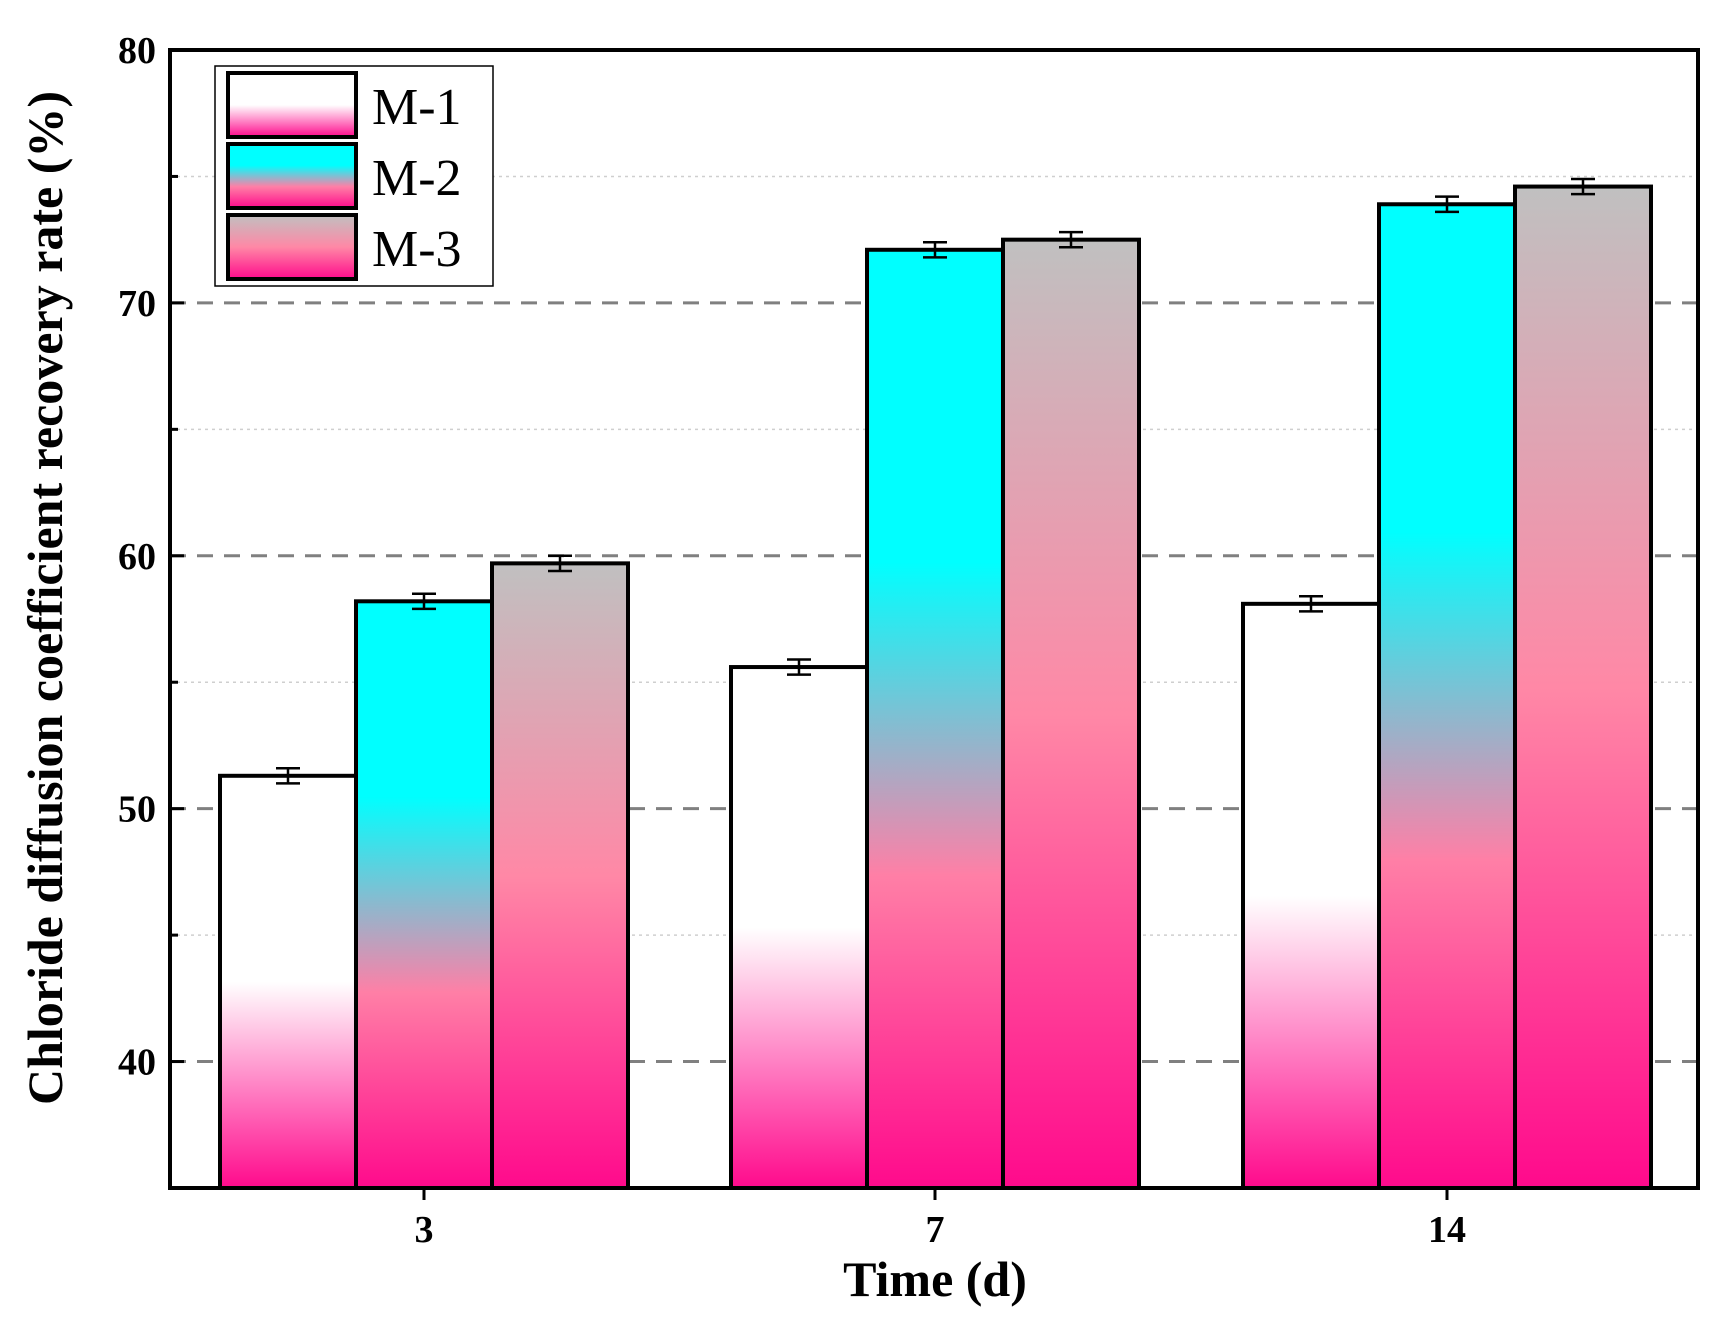  What do you see at coordinates (137, 1063) in the screenshot?
I see `y-tick-label: 40` at bounding box center [137, 1063].